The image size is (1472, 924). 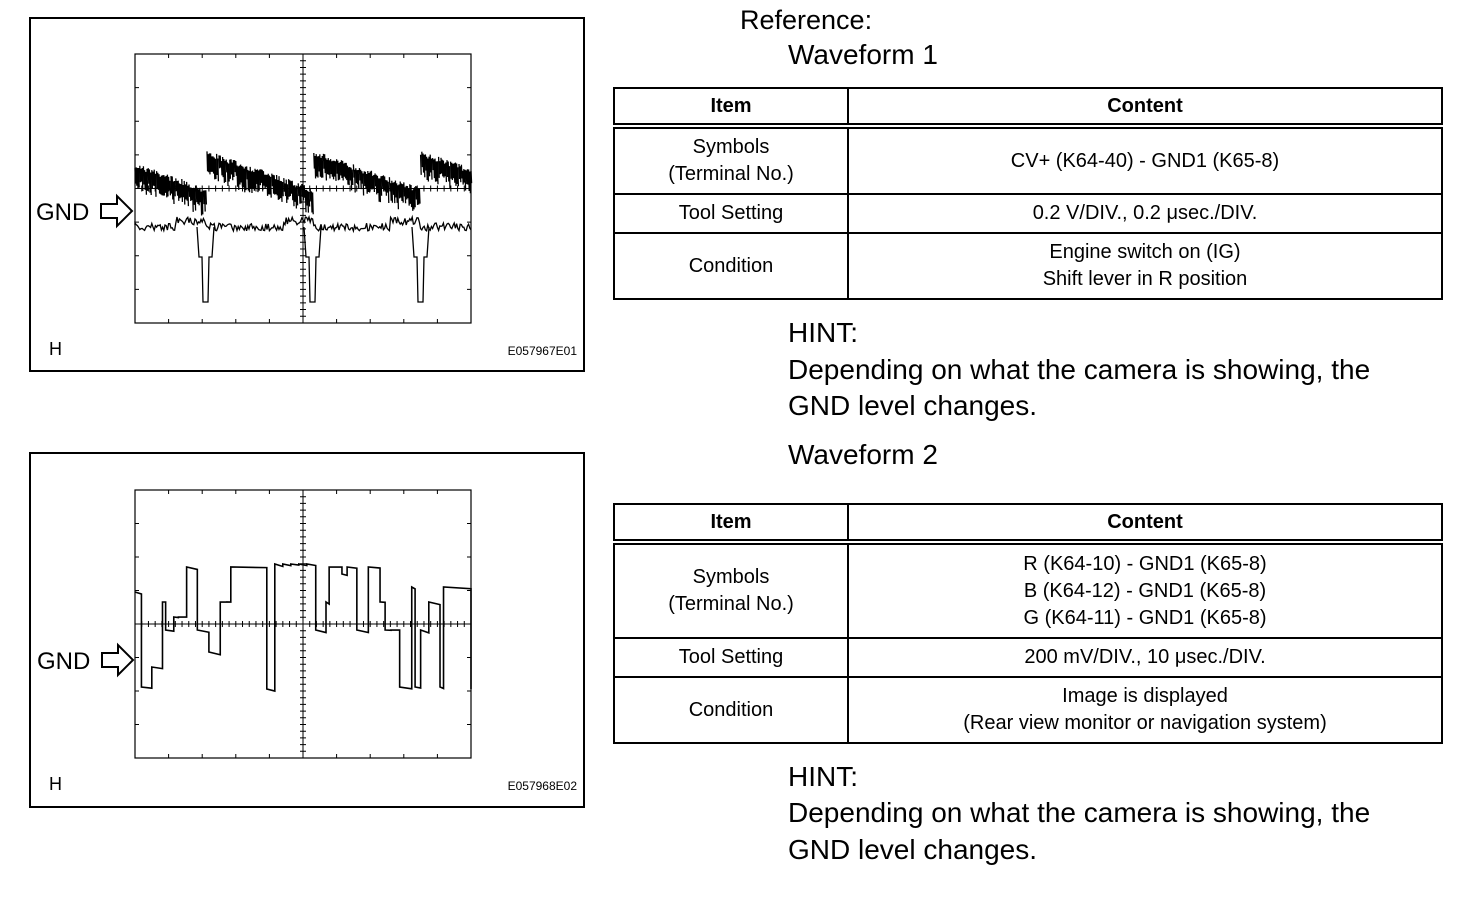 What do you see at coordinates (863, 54) in the screenshot?
I see `waveform-title: Waveform 1` at bounding box center [863, 54].